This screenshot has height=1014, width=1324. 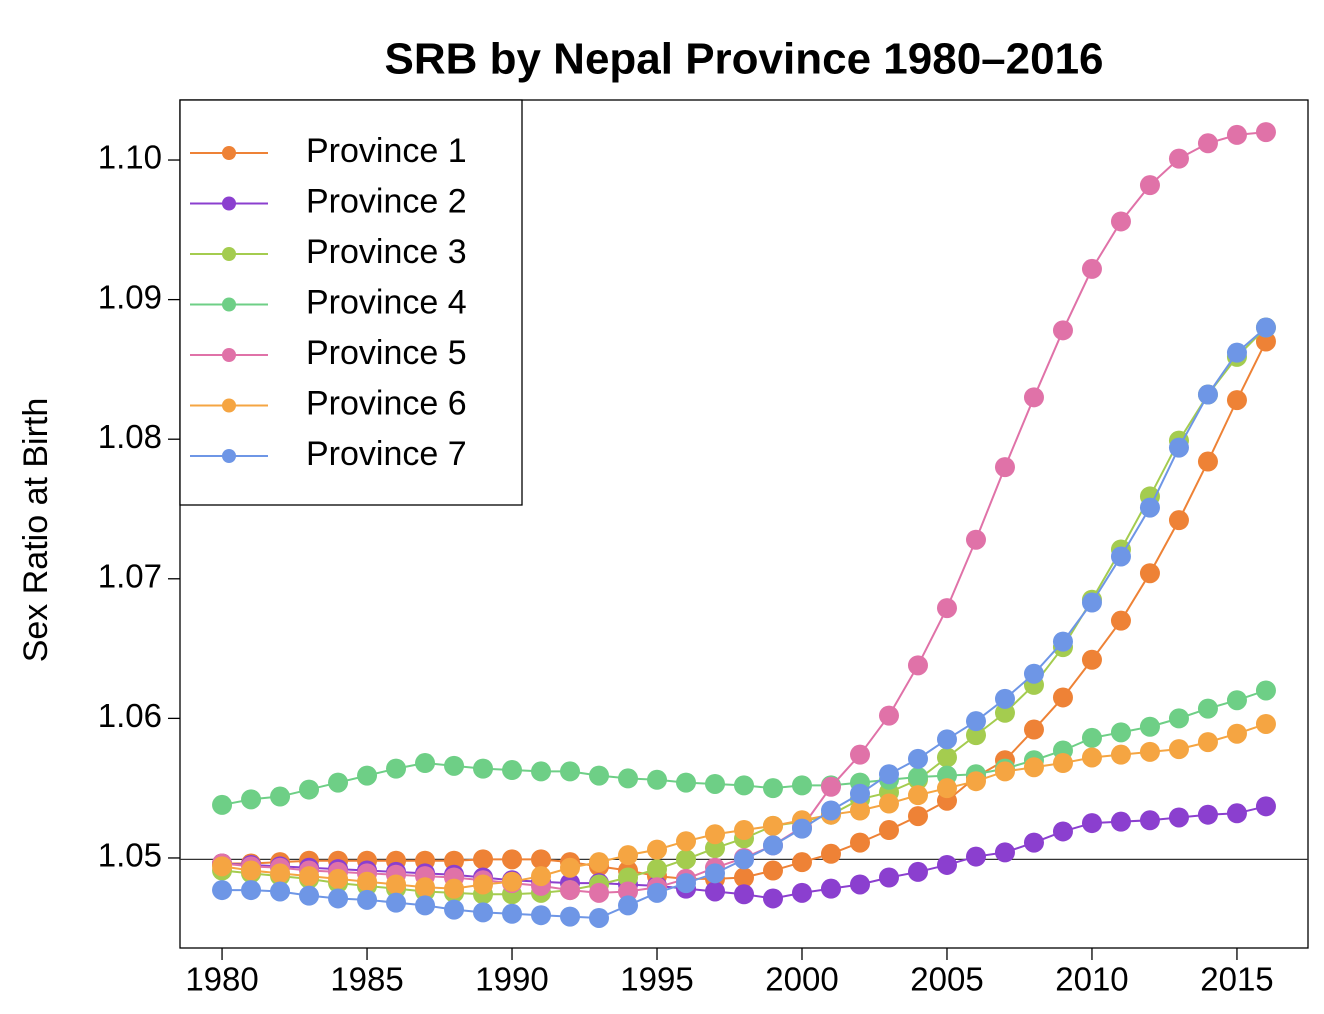 I want to click on legend-label: Province 6, so click(x=386, y=403).